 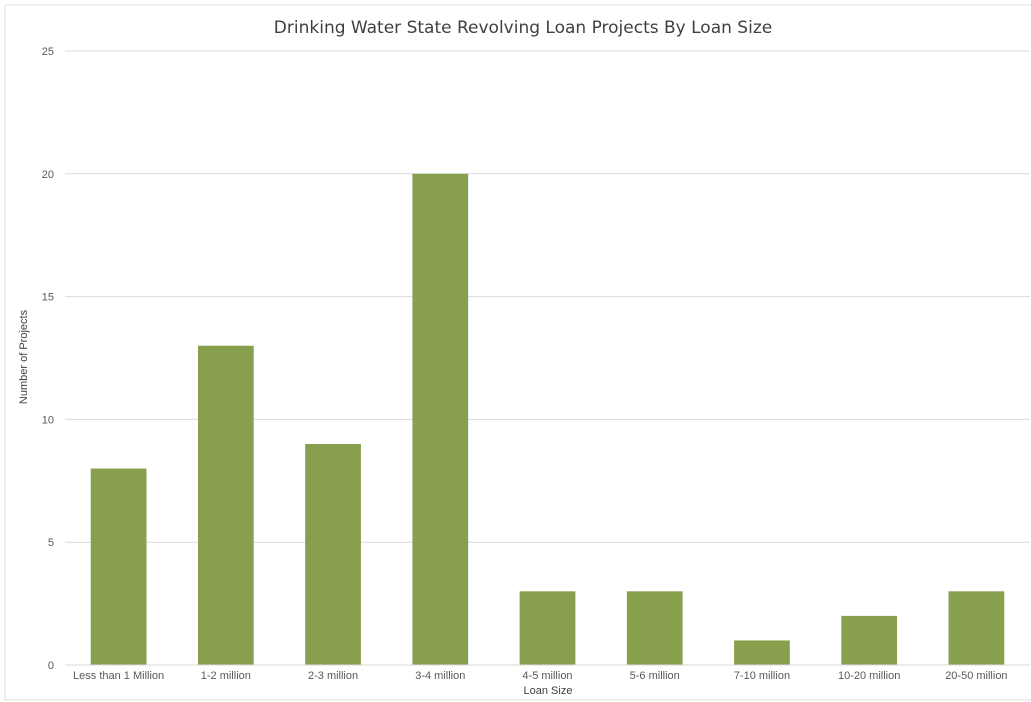 I want to click on x-tick-label: 1-2 million, so click(x=226, y=676).